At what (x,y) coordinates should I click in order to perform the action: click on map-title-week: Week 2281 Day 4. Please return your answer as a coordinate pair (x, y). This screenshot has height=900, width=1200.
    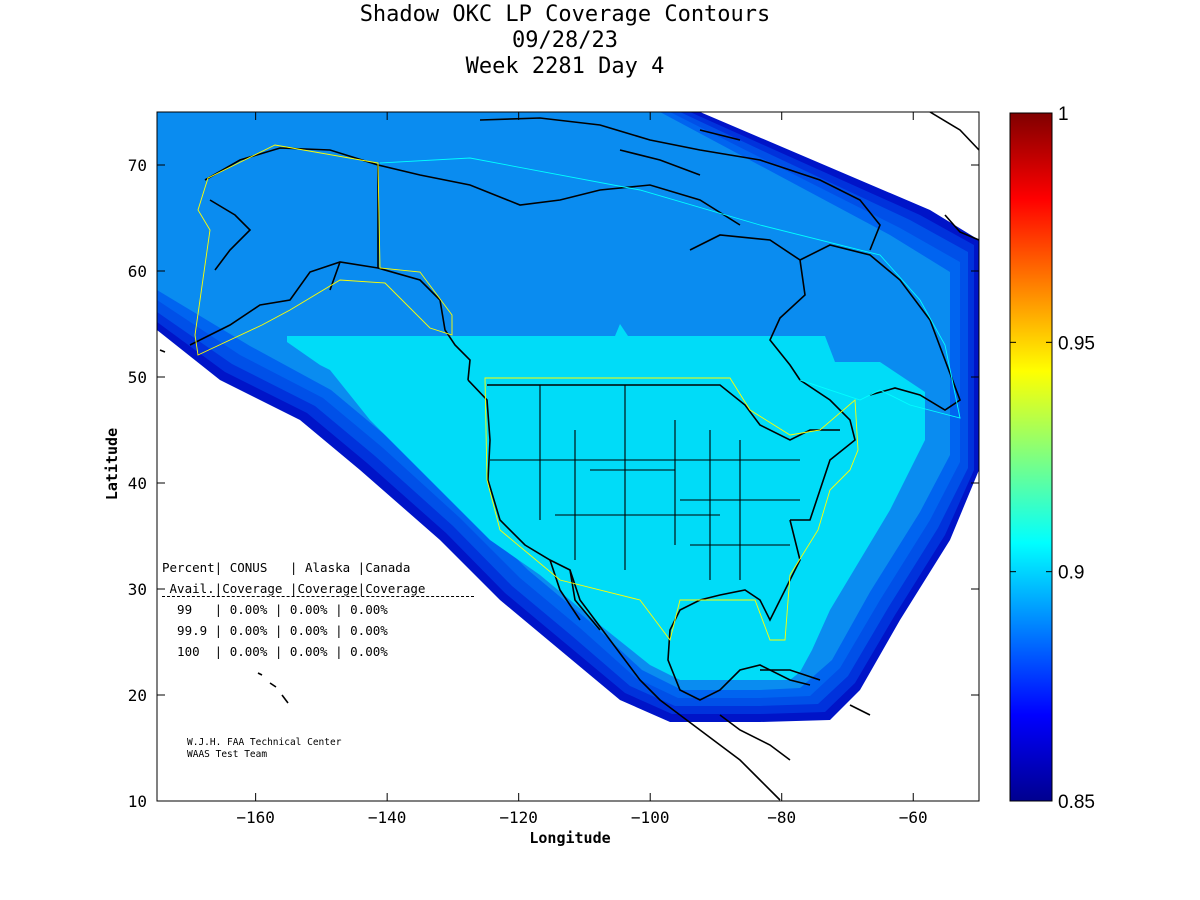
    Looking at the image, I should click on (565, 66).